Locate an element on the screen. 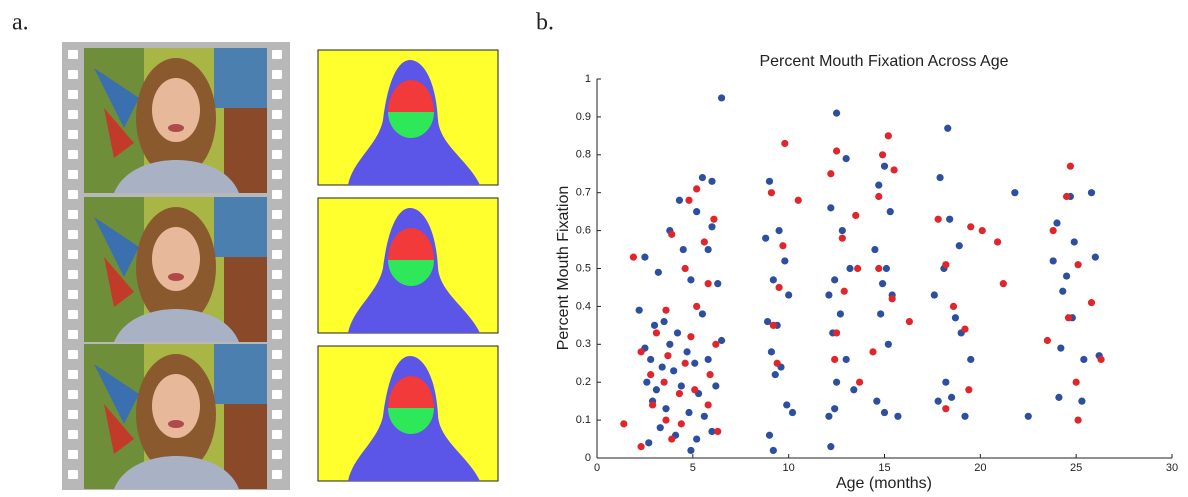 The height and width of the screenshot is (497, 1188). y-tick-label: 0.9 is located at coordinates (583, 117).